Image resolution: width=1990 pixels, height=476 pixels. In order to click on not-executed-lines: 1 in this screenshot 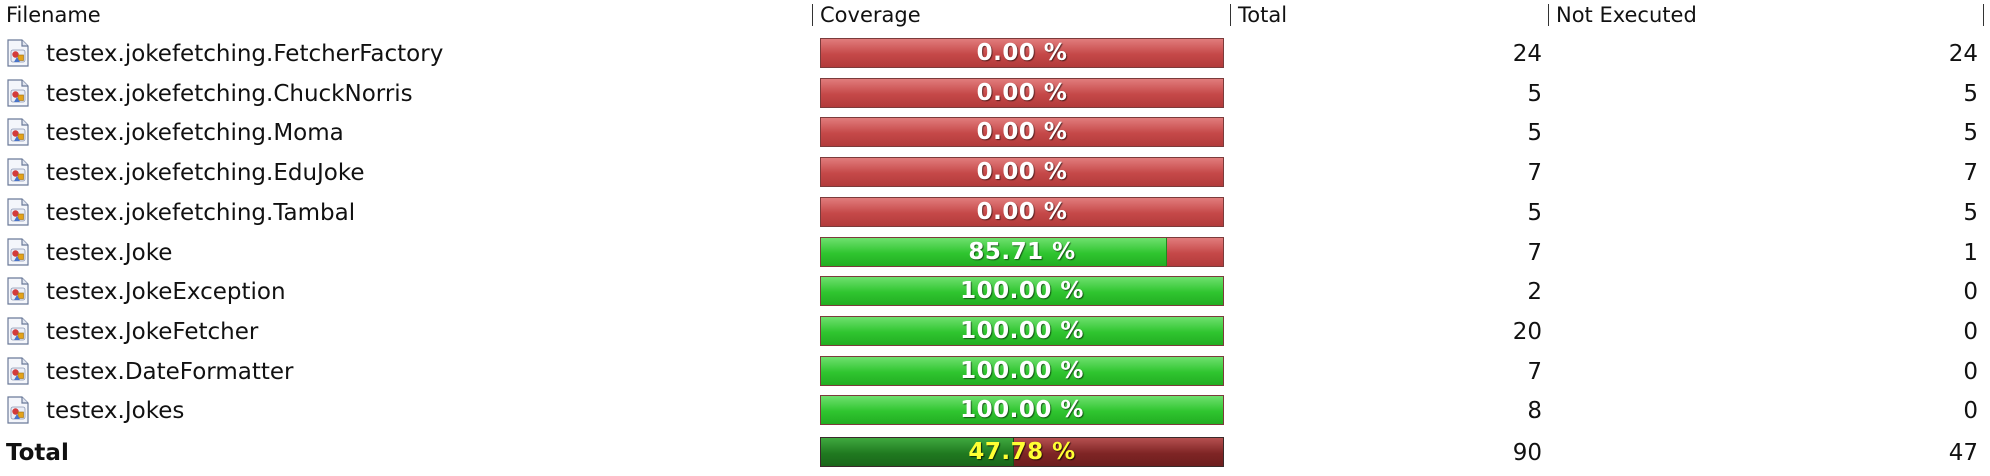, I will do `click(1970, 252)`.